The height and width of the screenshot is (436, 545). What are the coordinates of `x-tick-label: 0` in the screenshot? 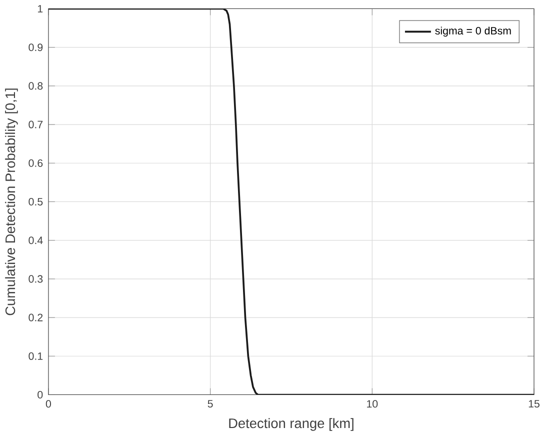 It's located at (49, 404).